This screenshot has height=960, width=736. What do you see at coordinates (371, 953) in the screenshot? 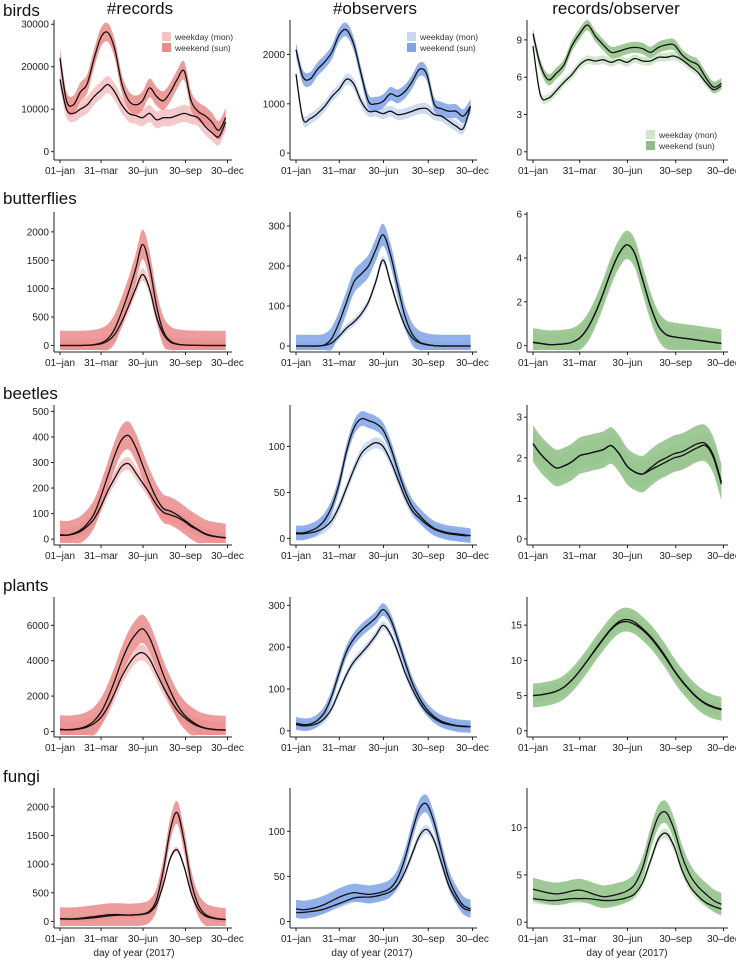
I see `x-axis-label-observers: day of year (2017)` at bounding box center [371, 953].